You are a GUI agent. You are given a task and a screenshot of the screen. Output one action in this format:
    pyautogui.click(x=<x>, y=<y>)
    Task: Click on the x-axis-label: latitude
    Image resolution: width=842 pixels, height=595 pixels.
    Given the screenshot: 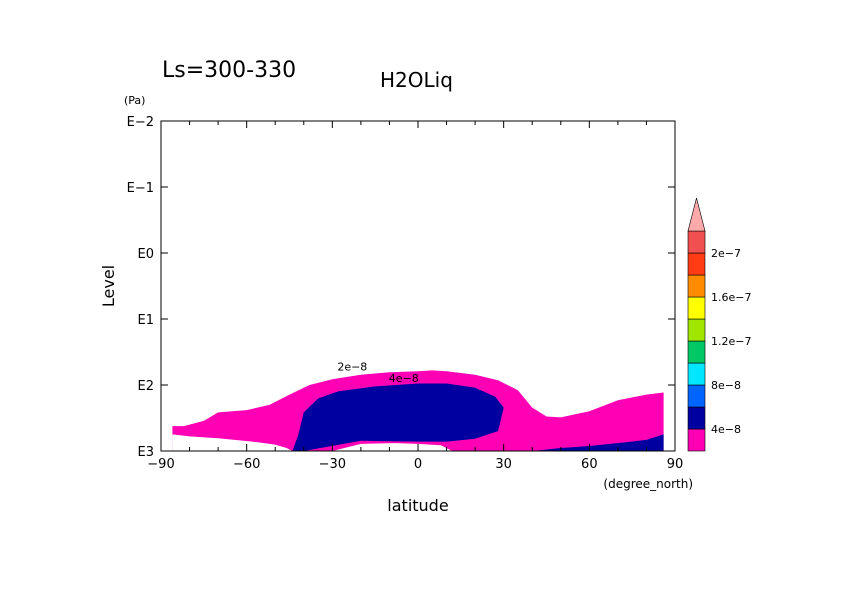 What is the action you would take?
    pyautogui.click(x=417, y=505)
    